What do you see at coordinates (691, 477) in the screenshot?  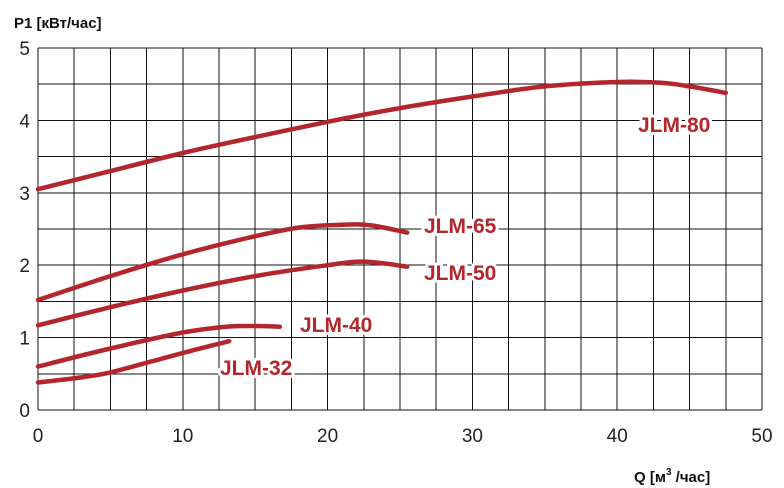 I see `x-axis-title-suffix: /час]` at bounding box center [691, 477].